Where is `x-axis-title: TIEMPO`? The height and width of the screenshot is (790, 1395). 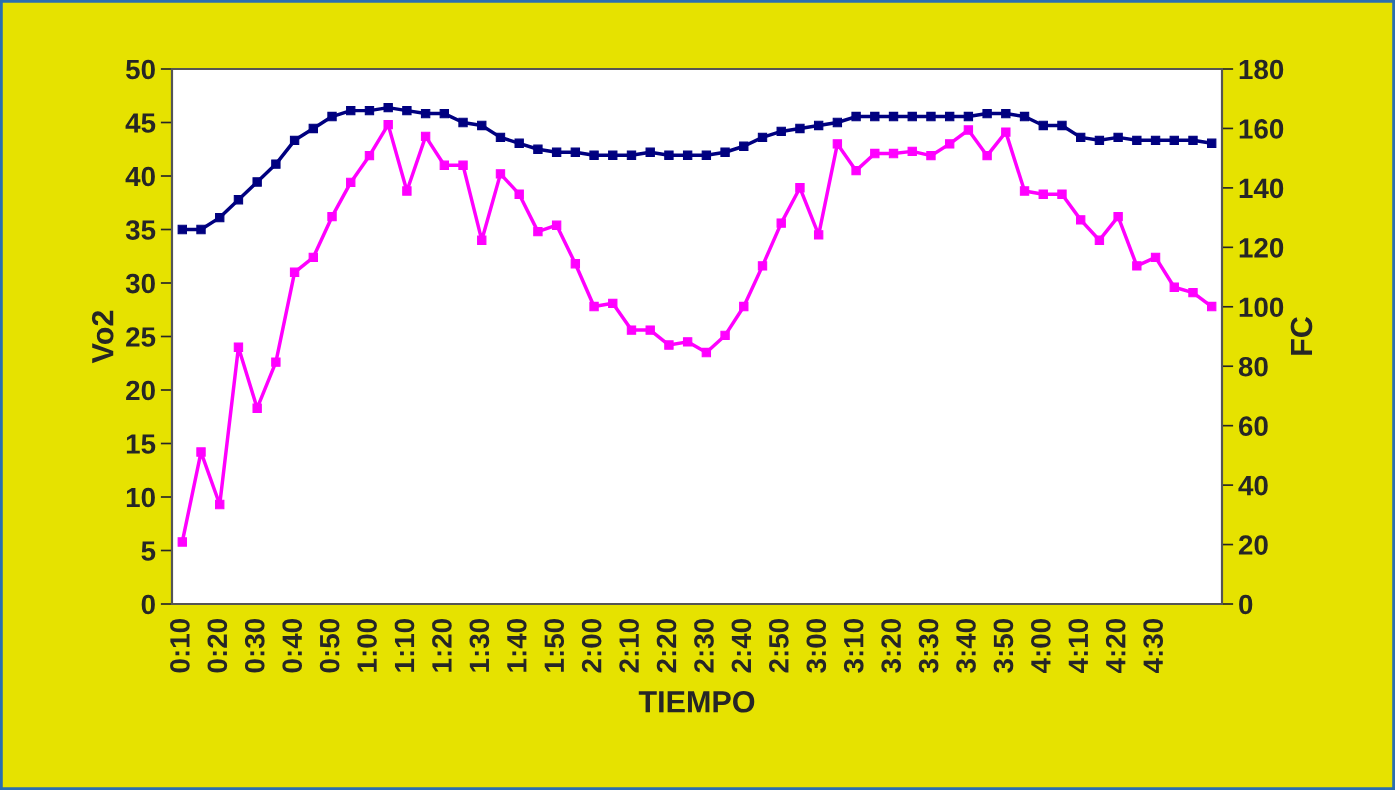 x-axis-title: TIEMPO is located at coordinates (696, 701).